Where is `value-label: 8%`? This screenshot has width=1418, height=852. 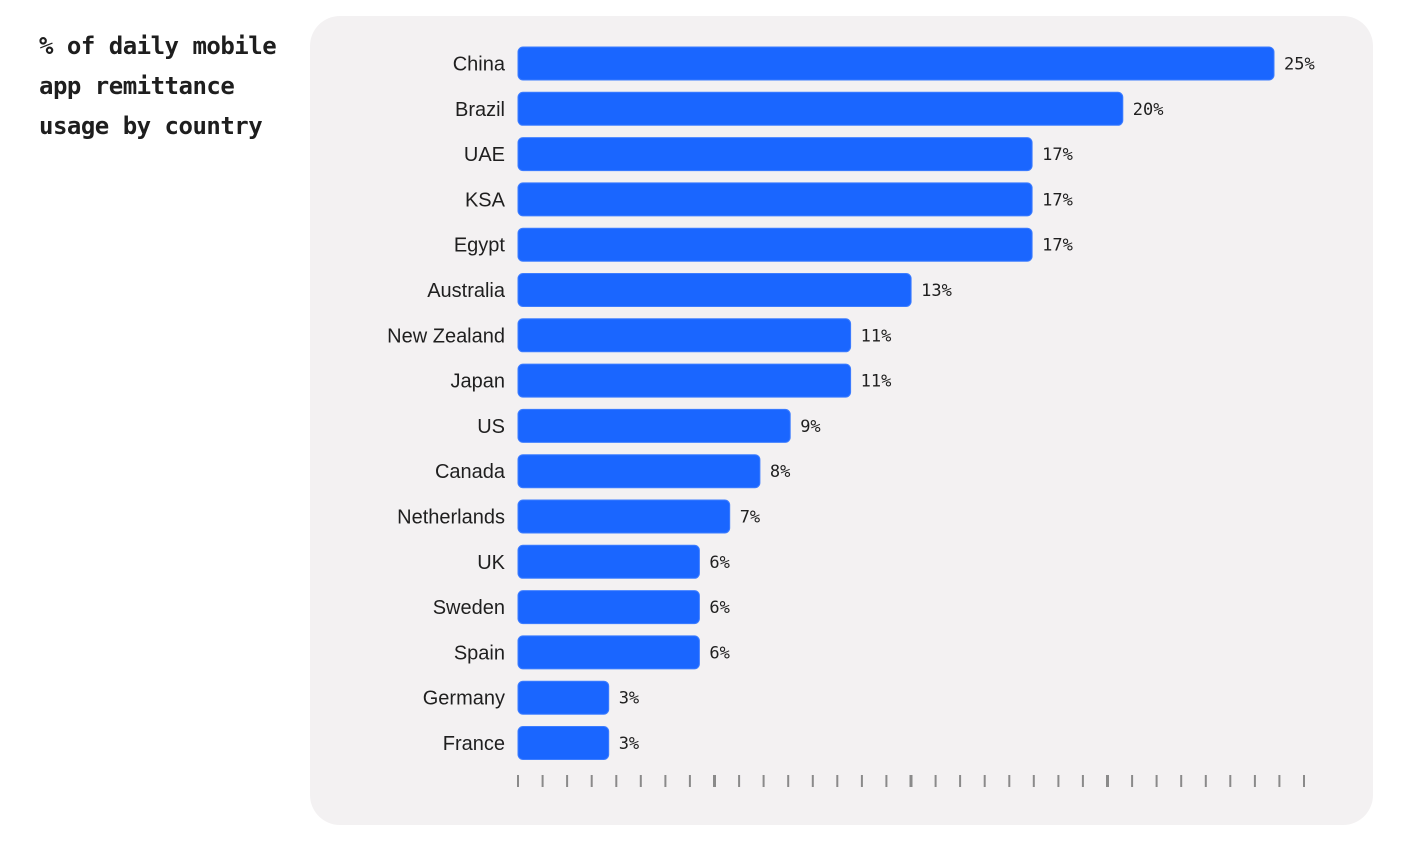 value-label: 8% is located at coordinates (780, 472).